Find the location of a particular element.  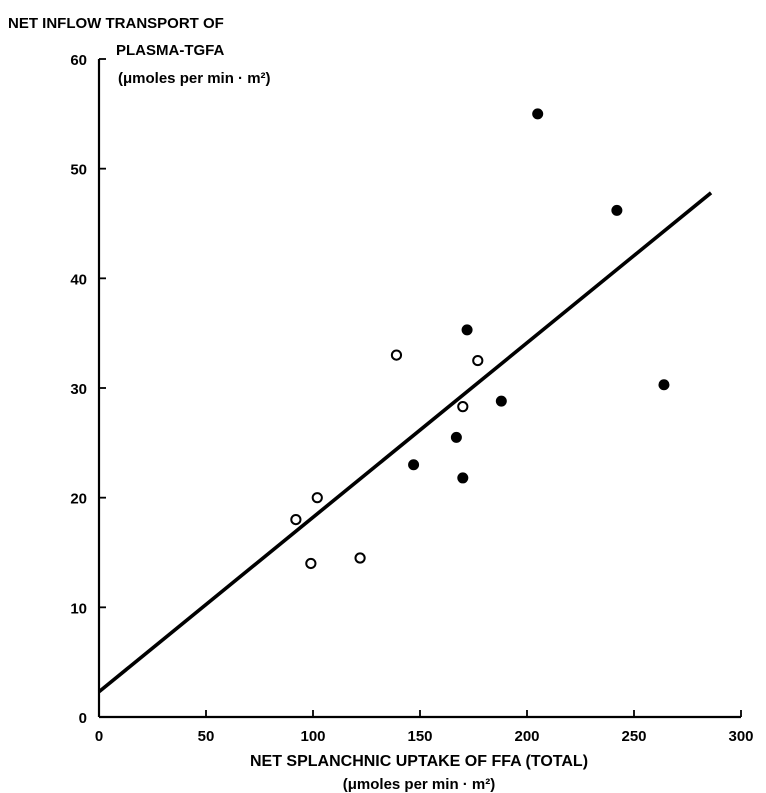

x-ticks: 0 50 100 150 200 250 300 is located at coordinates (424, 727).